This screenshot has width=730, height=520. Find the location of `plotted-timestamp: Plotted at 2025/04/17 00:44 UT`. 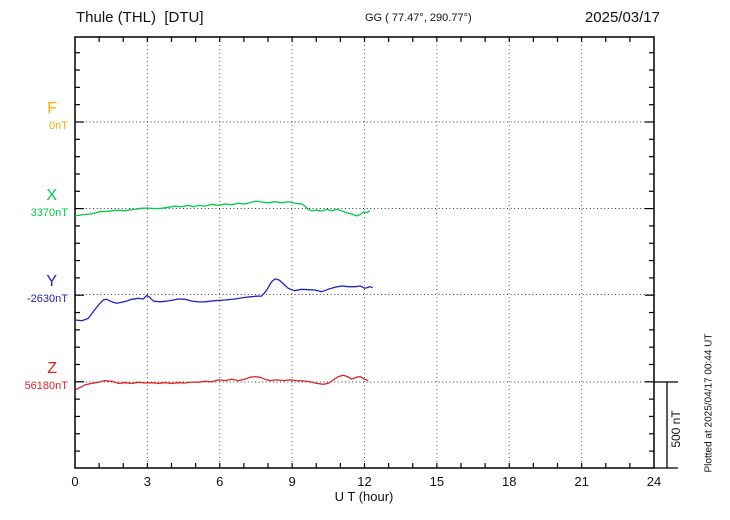

plotted-timestamp: Plotted at 2025/04/17 00:44 UT is located at coordinates (709, 403).